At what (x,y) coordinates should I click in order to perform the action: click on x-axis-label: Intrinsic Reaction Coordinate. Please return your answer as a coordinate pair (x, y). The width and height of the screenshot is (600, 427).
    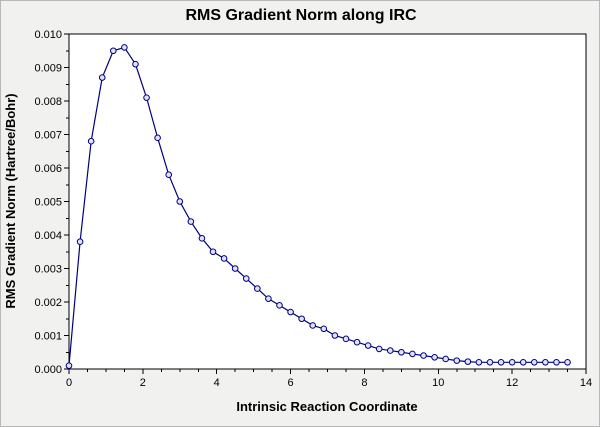
    Looking at the image, I should click on (326, 406).